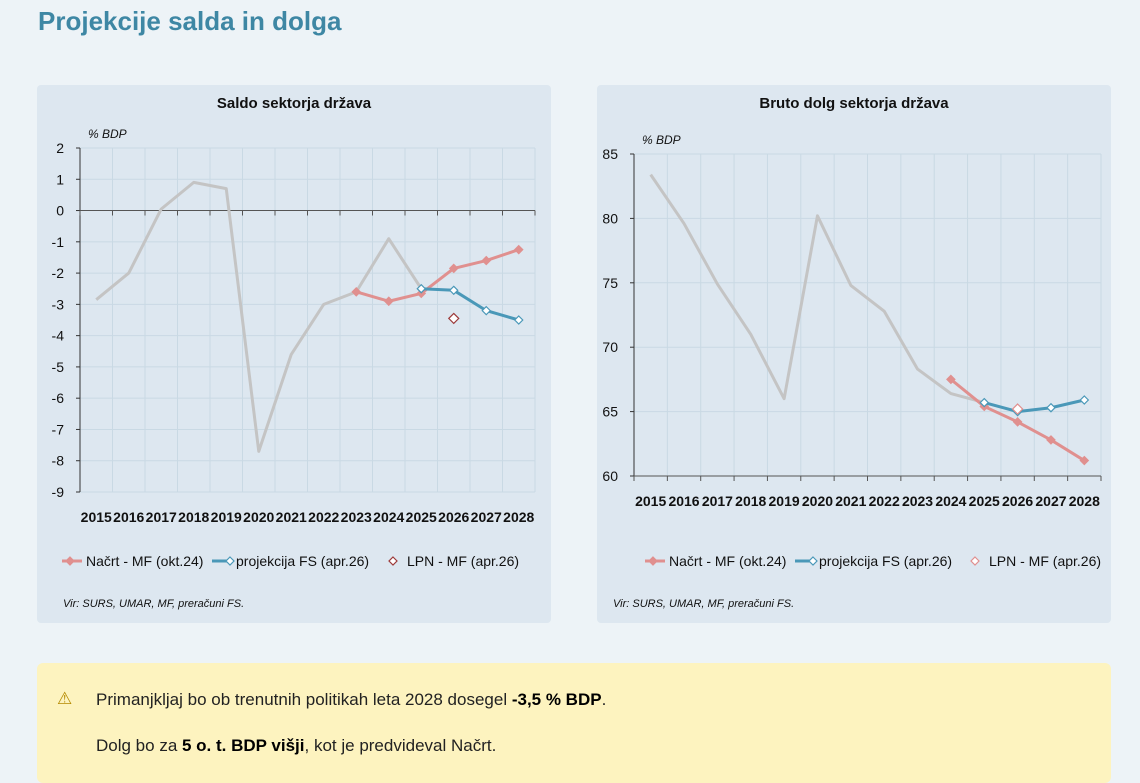  What do you see at coordinates (60, 148) in the screenshot?
I see `y-tick-label: 2` at bounding box center [60, 148].